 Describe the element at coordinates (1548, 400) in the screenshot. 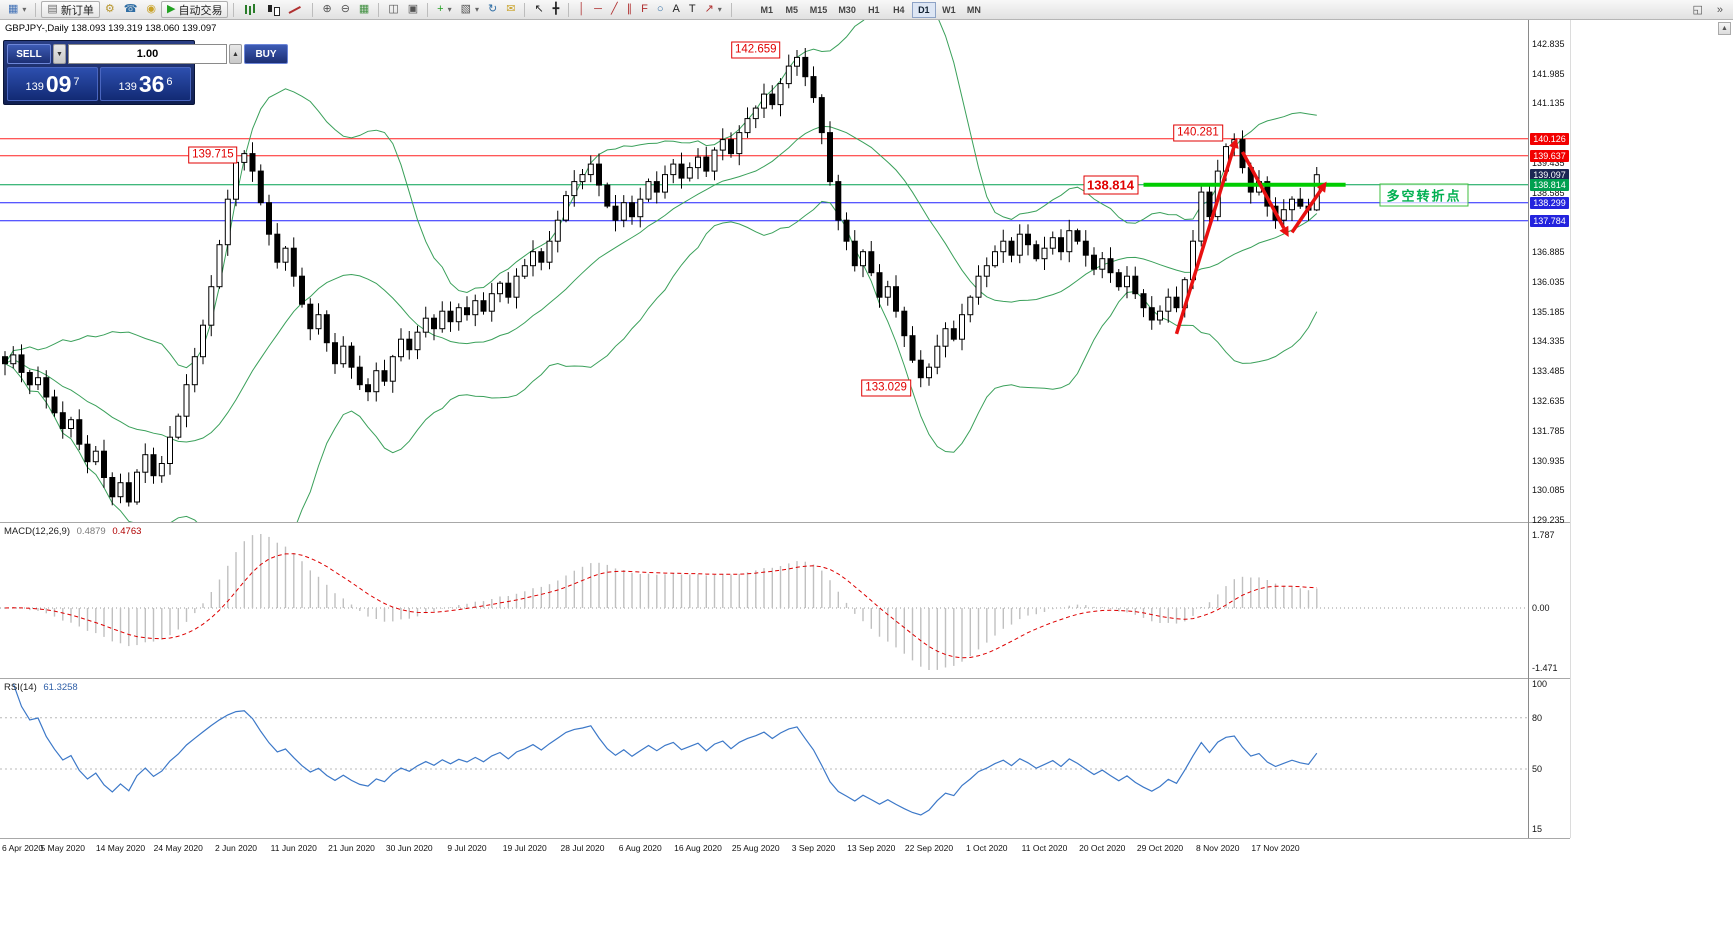

I see `price-tick-label: 132.635` at that location.